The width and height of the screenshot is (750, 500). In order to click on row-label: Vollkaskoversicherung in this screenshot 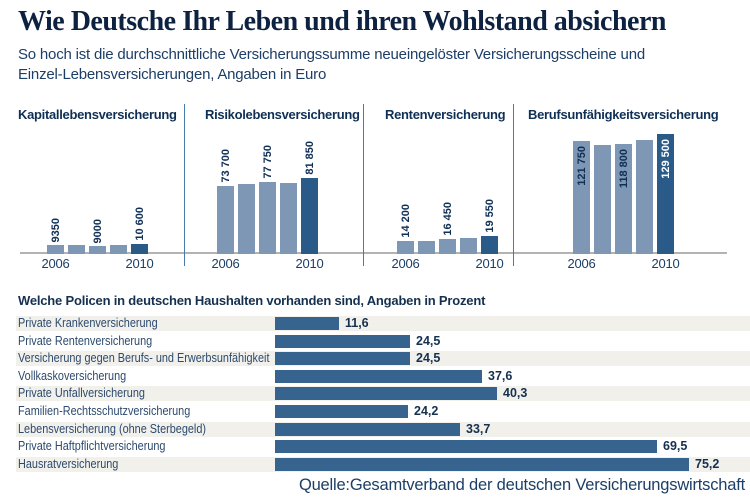, I will do `click(72, 376)`.